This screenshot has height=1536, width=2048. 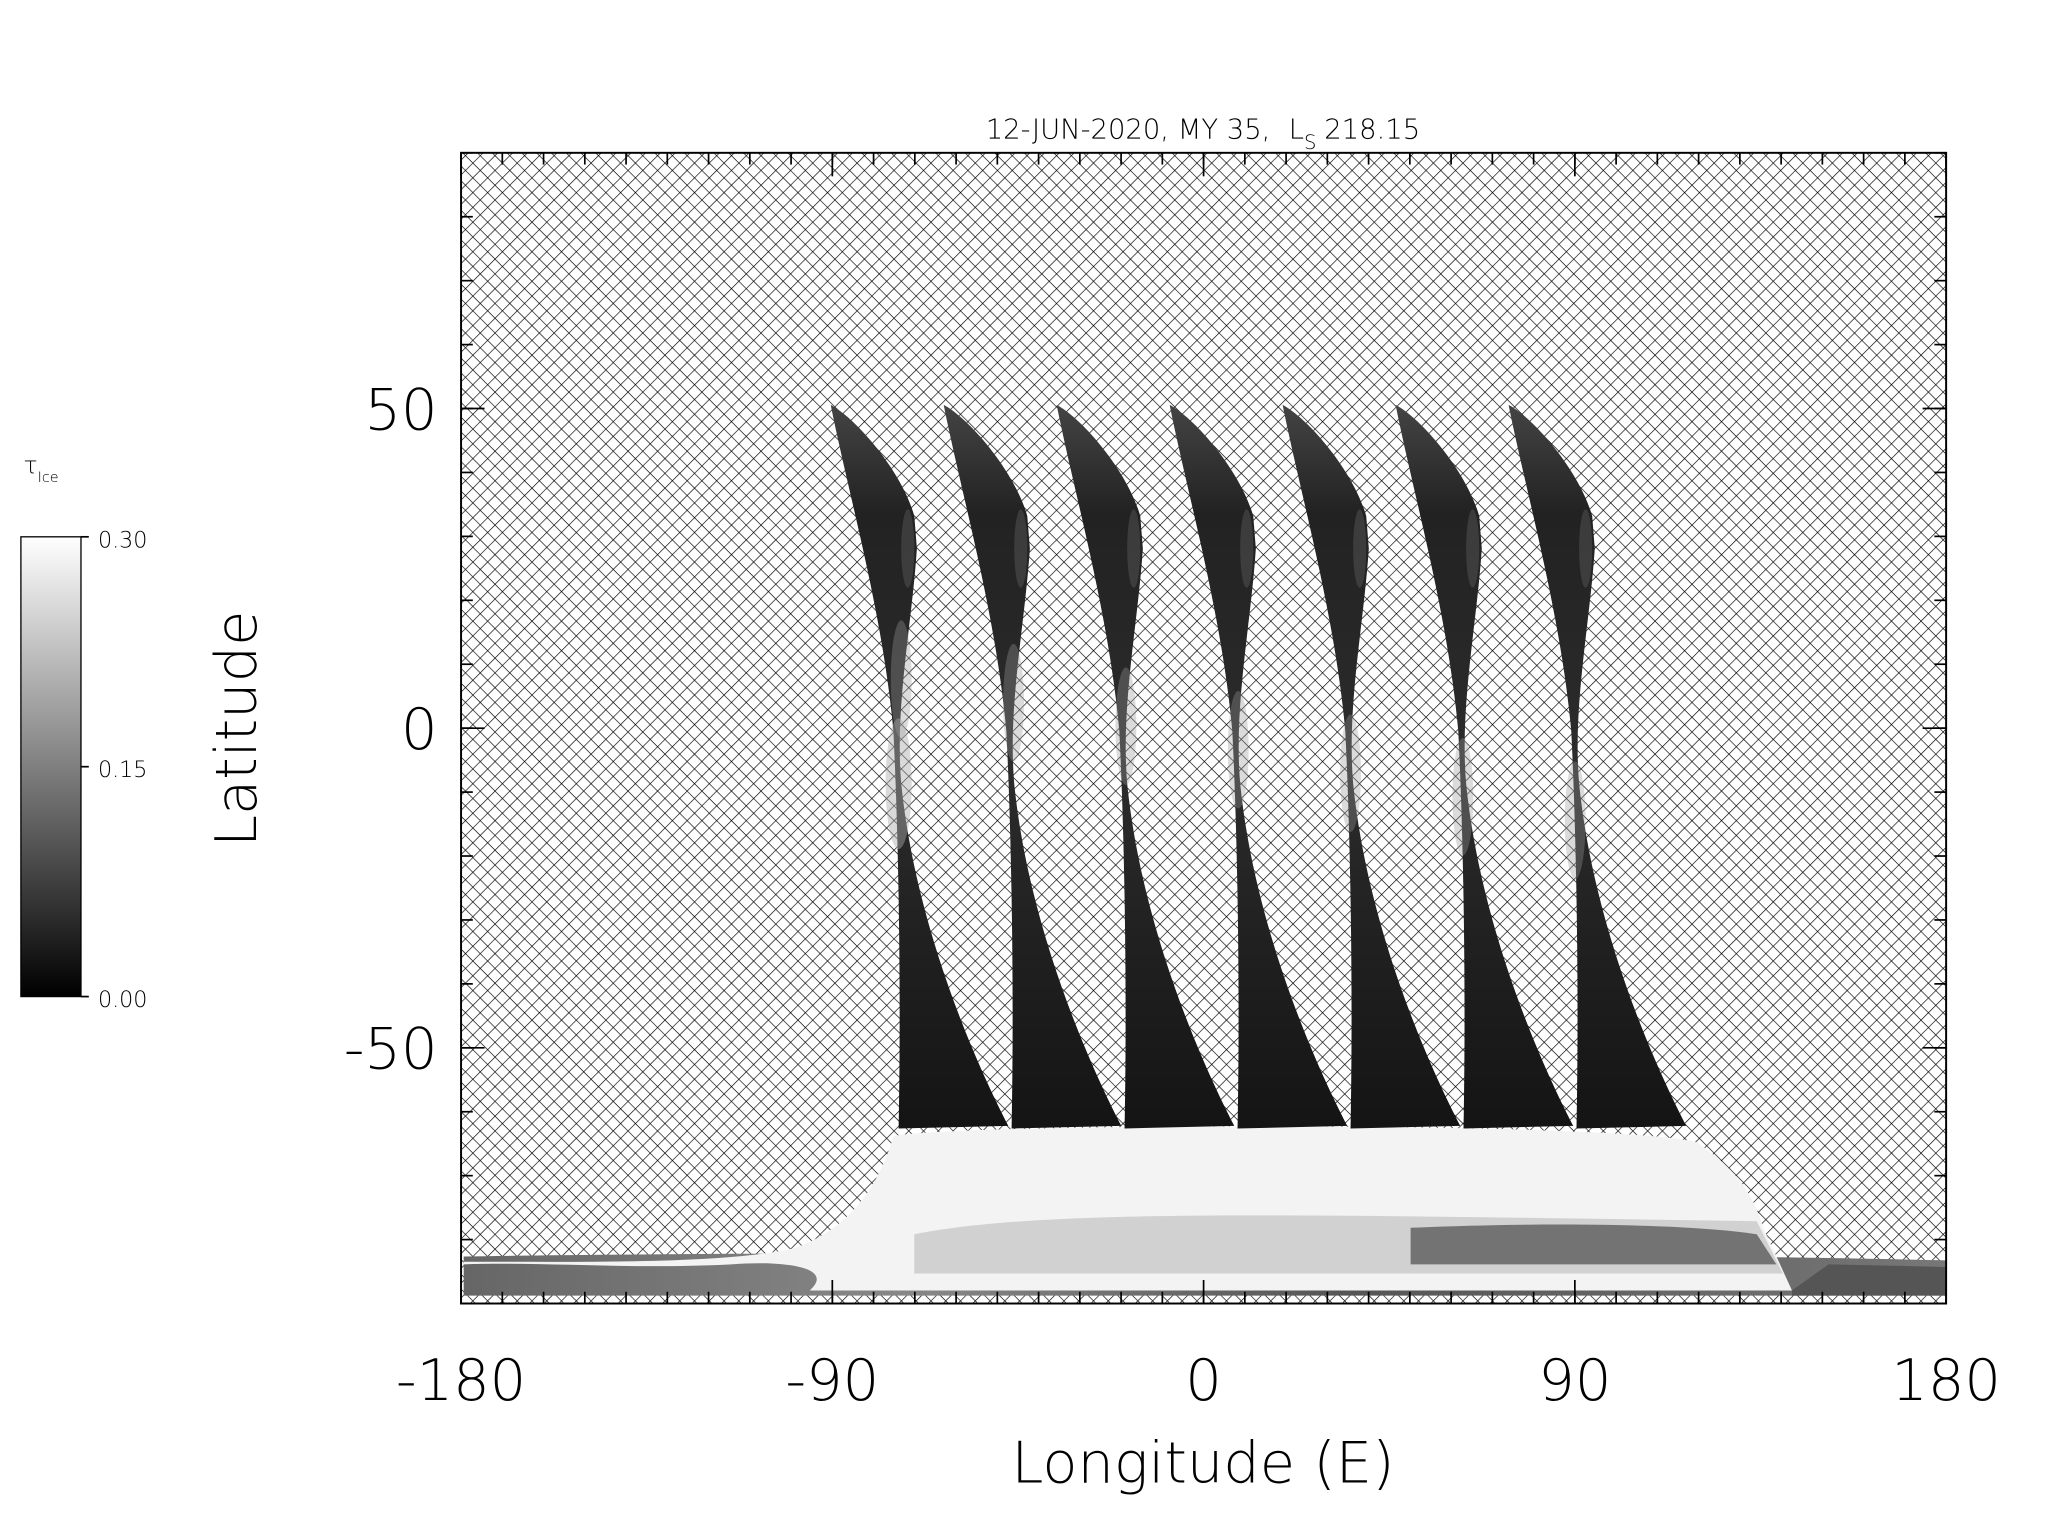 I want to click on colorbar-label: τIce, so click(x=41, y=468).